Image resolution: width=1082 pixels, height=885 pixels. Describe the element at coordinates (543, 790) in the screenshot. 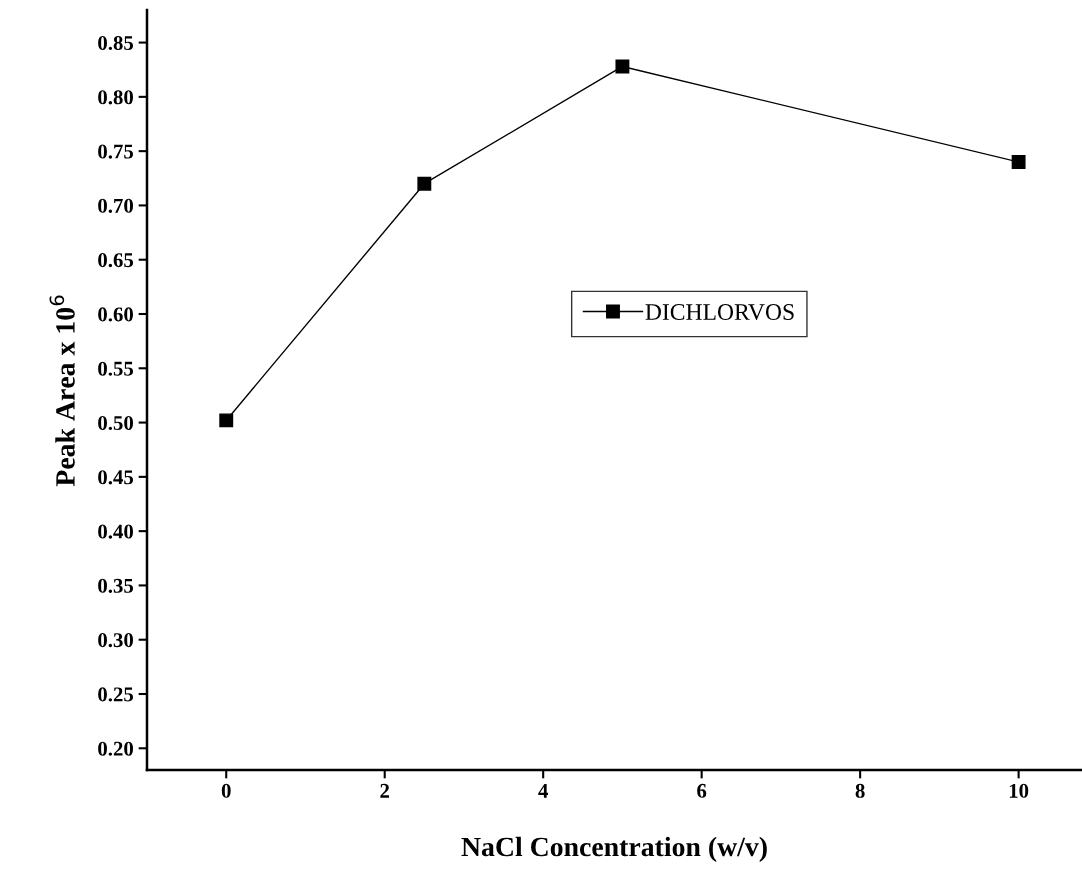

I see `x-tick-label: 4` at that location.